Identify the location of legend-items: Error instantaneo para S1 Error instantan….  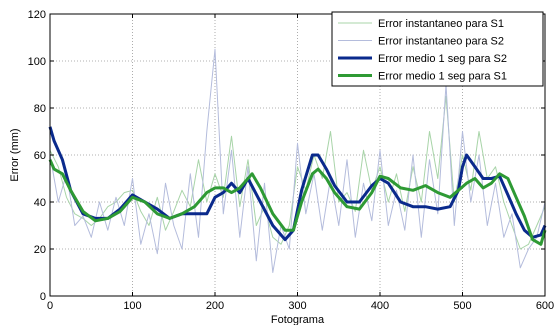
(422, 50).